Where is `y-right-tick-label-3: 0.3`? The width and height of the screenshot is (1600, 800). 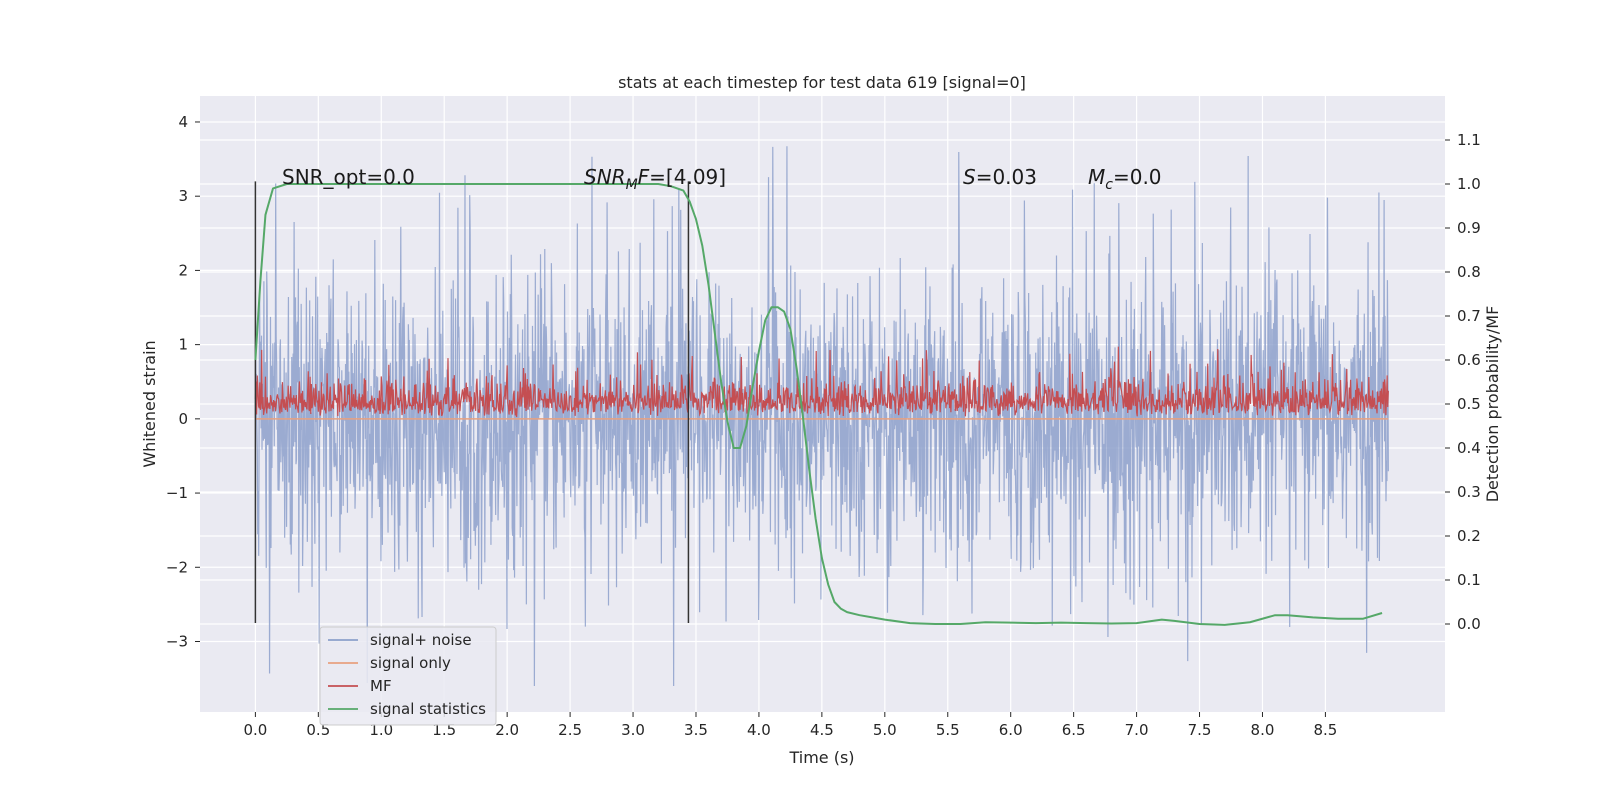 y-right-tick-label-3: 0.3 is located at coordinates (1469, 492).